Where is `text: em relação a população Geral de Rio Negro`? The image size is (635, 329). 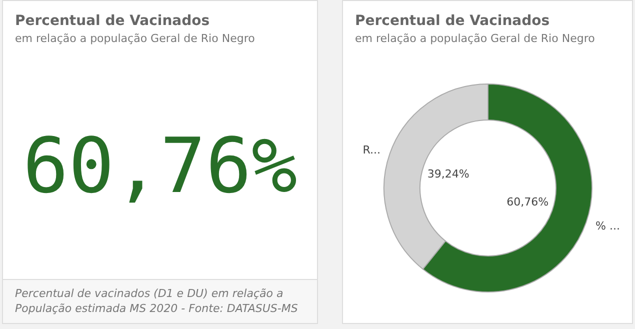 text: em relação a população Geral de Rio Negro is located at coordinates (135, 38).